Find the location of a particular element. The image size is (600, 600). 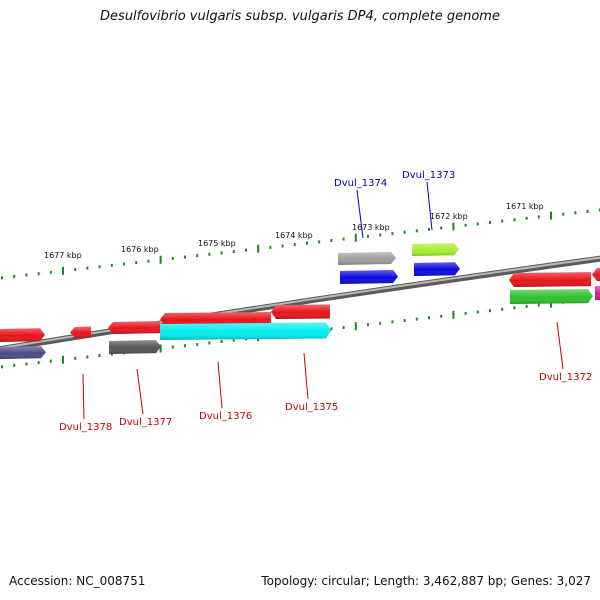

scale-label: 1677 kbp is located at coordinates (63, 255).